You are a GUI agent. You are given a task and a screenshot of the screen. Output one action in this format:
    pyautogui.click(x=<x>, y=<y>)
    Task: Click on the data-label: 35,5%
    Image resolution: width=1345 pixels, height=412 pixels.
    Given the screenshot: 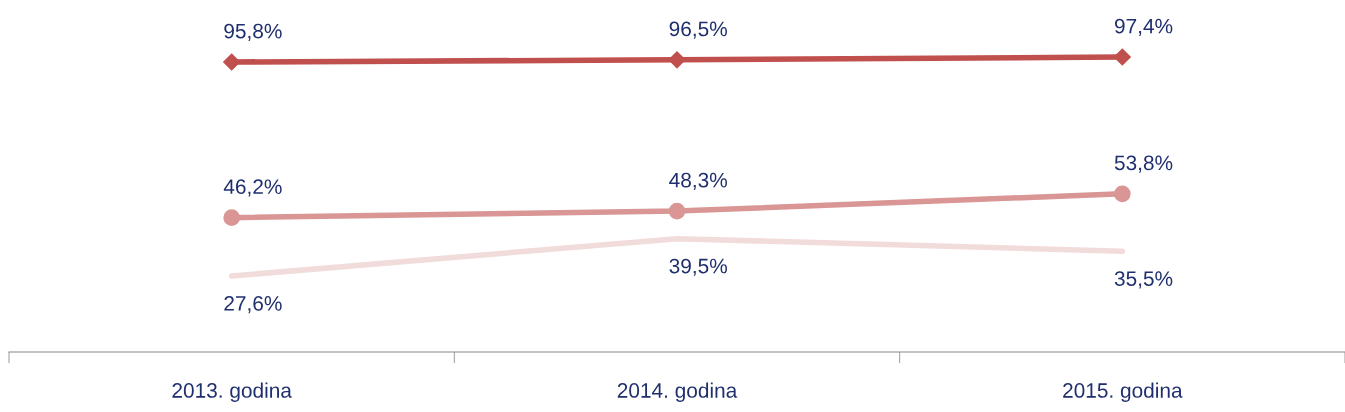 What is the action you would take?
    pyautogui.click(x=1143, y=280)
    